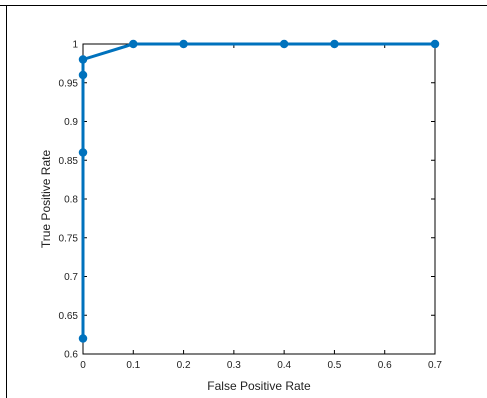 This screenshot has height=398, width=487. What do you see at coordinates (284, 365) in the screenshot?
I see `x-tick-label: 0.4` at bounding box center [284, 365].